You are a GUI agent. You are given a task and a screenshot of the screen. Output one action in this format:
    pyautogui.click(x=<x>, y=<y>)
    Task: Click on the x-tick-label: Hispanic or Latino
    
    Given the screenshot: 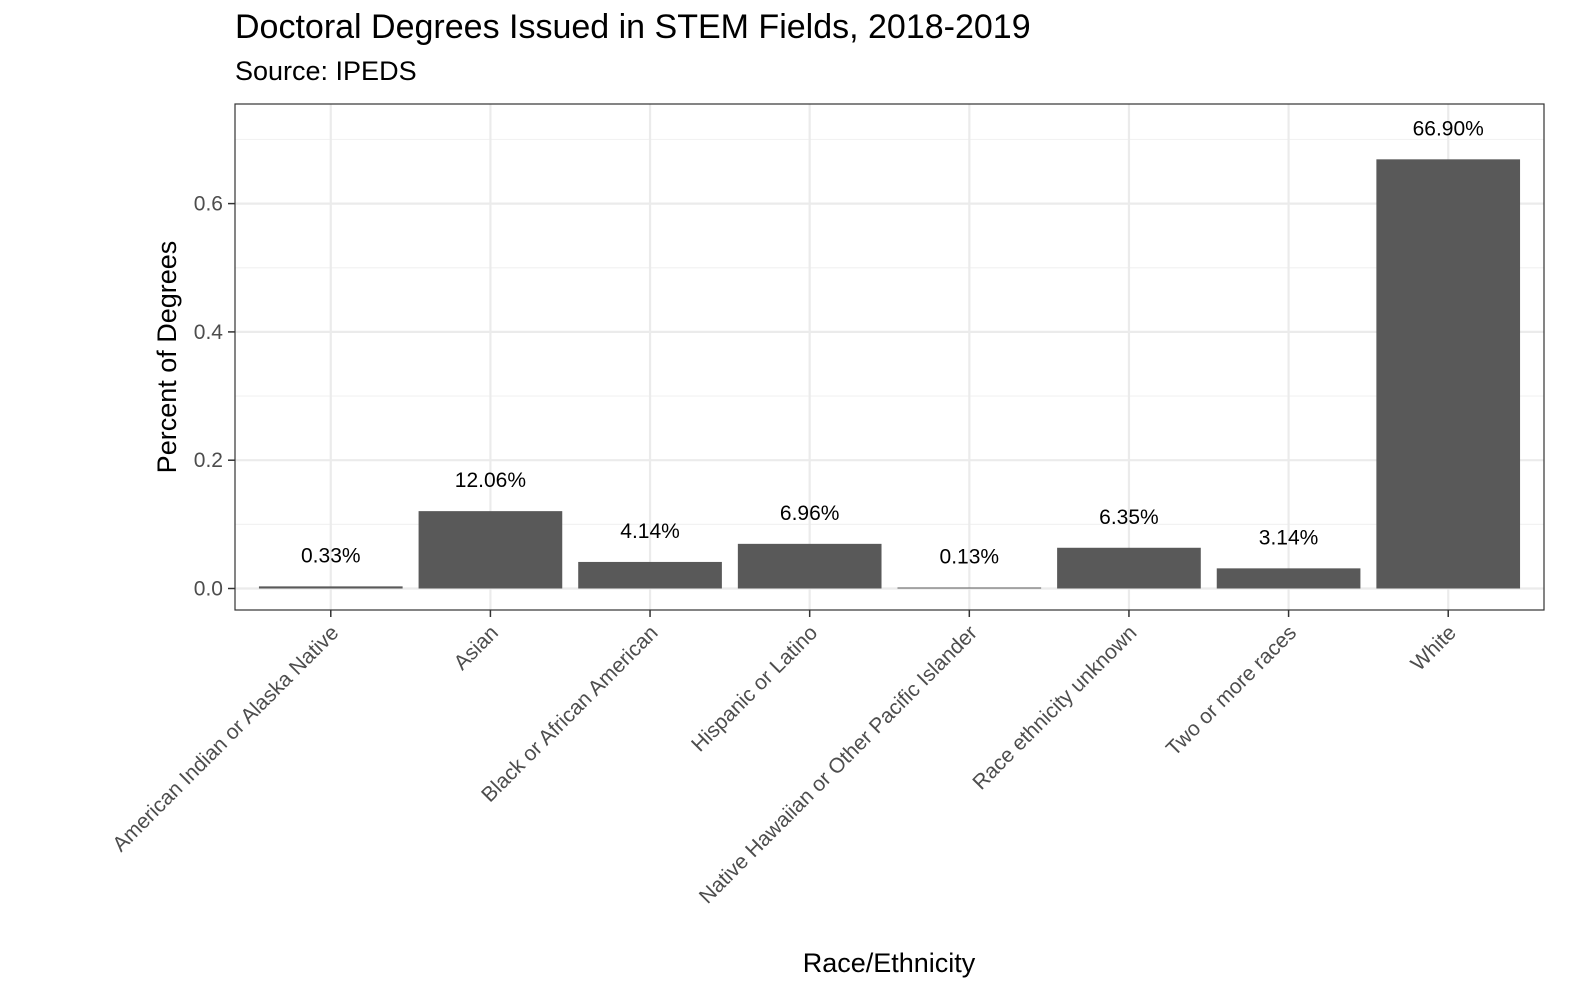 What is the action you would take?
    pyautogui.click(x=754, y=688)
    